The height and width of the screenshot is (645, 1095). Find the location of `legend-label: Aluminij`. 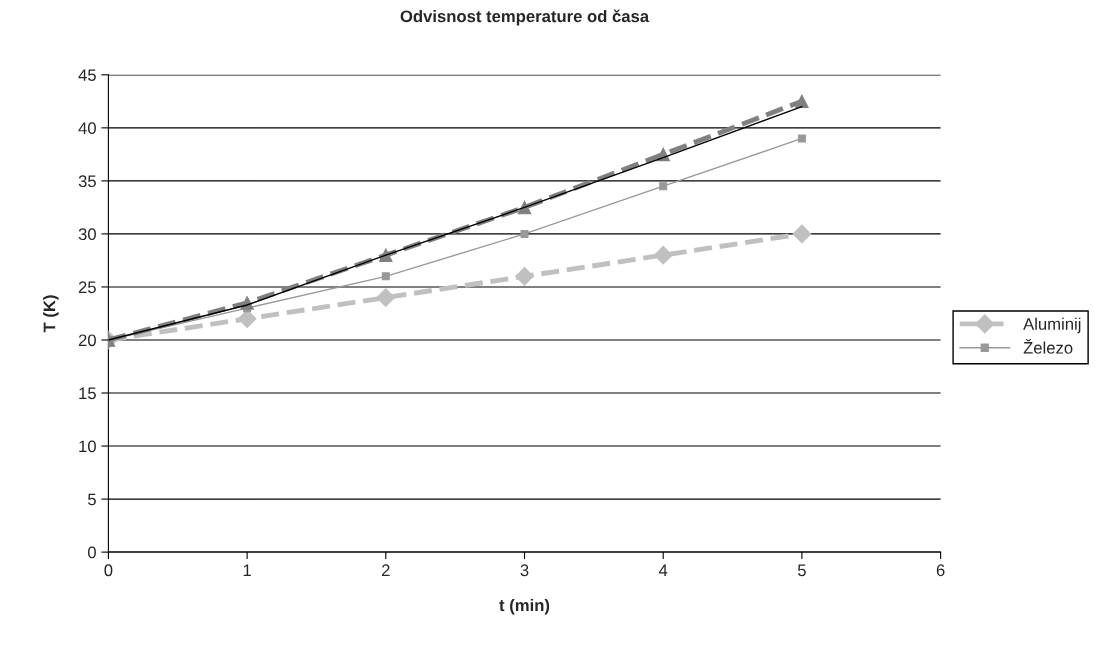

legend-label: Aluminij is located at coordinates (1052, 325).